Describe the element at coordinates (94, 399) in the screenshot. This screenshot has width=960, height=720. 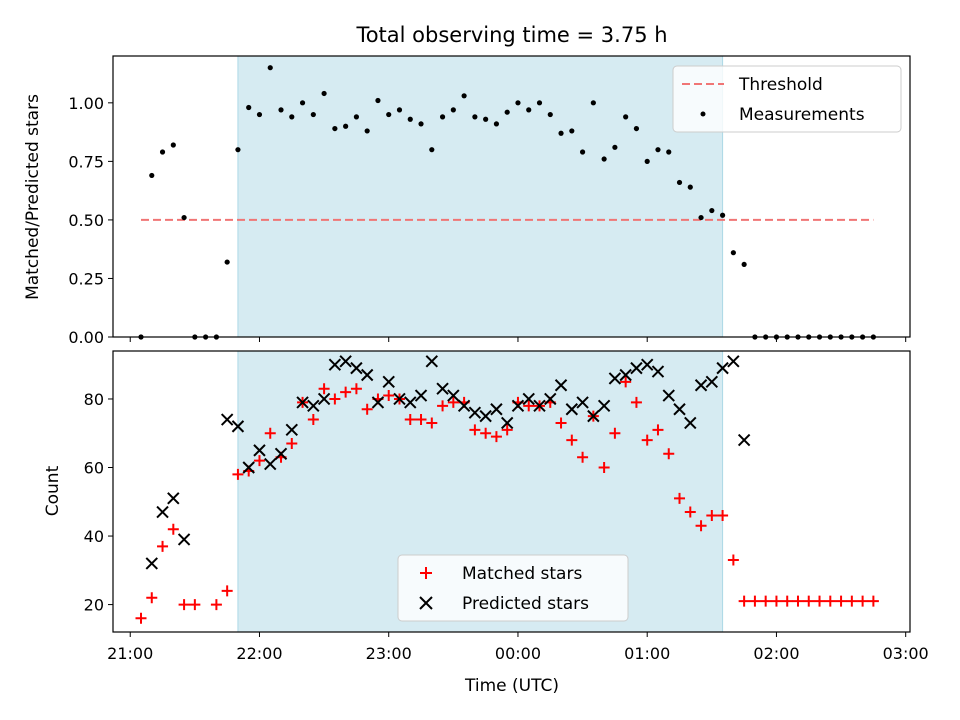
I see `y-tick-label: 80` at that location.